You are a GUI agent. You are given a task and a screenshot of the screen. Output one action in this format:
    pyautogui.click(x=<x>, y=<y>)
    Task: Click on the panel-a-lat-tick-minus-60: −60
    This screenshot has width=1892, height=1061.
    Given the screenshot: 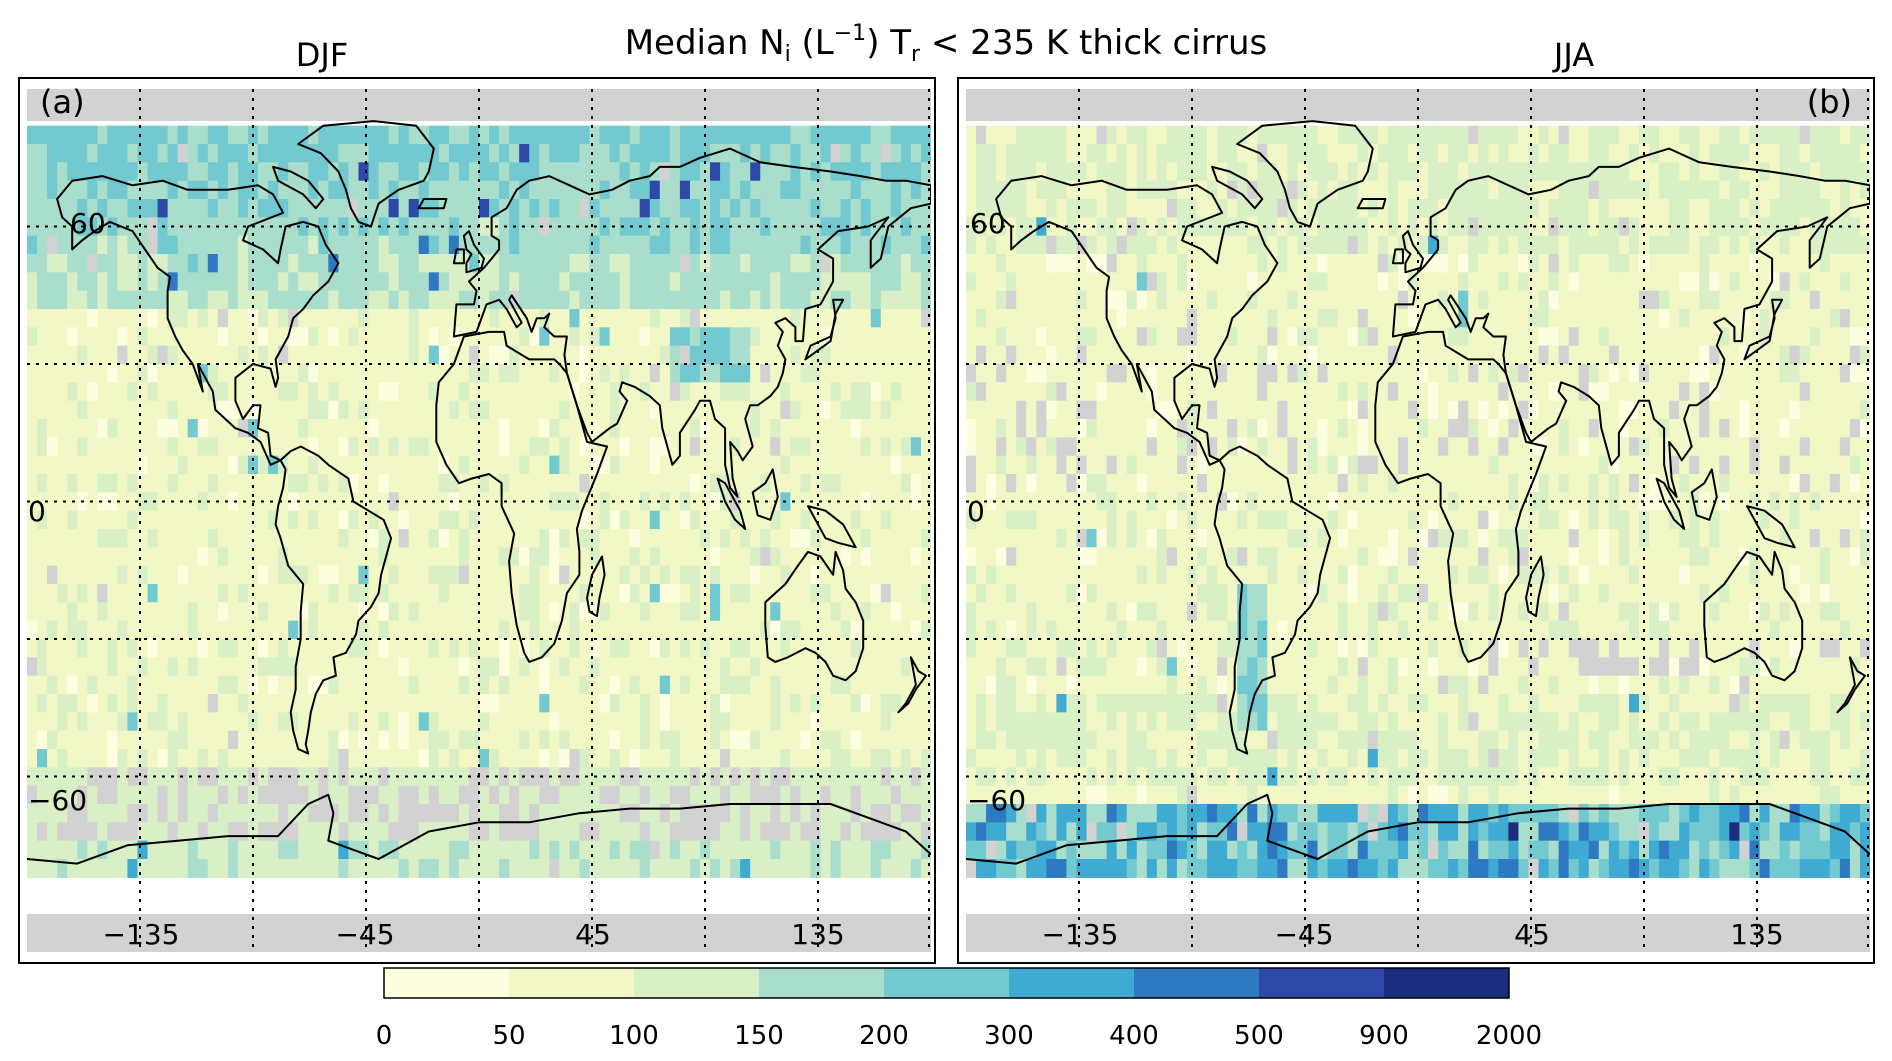 What is the action you would take?
    pyautogui.click(x=57, y=800)
    